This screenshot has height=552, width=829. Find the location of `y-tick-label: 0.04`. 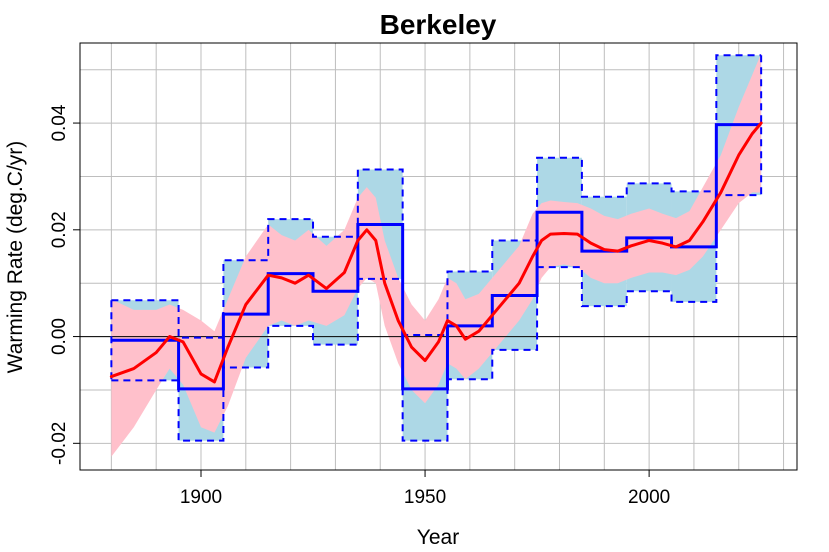

y-tick-label: 0.04 is located at coordinates (59, 122).